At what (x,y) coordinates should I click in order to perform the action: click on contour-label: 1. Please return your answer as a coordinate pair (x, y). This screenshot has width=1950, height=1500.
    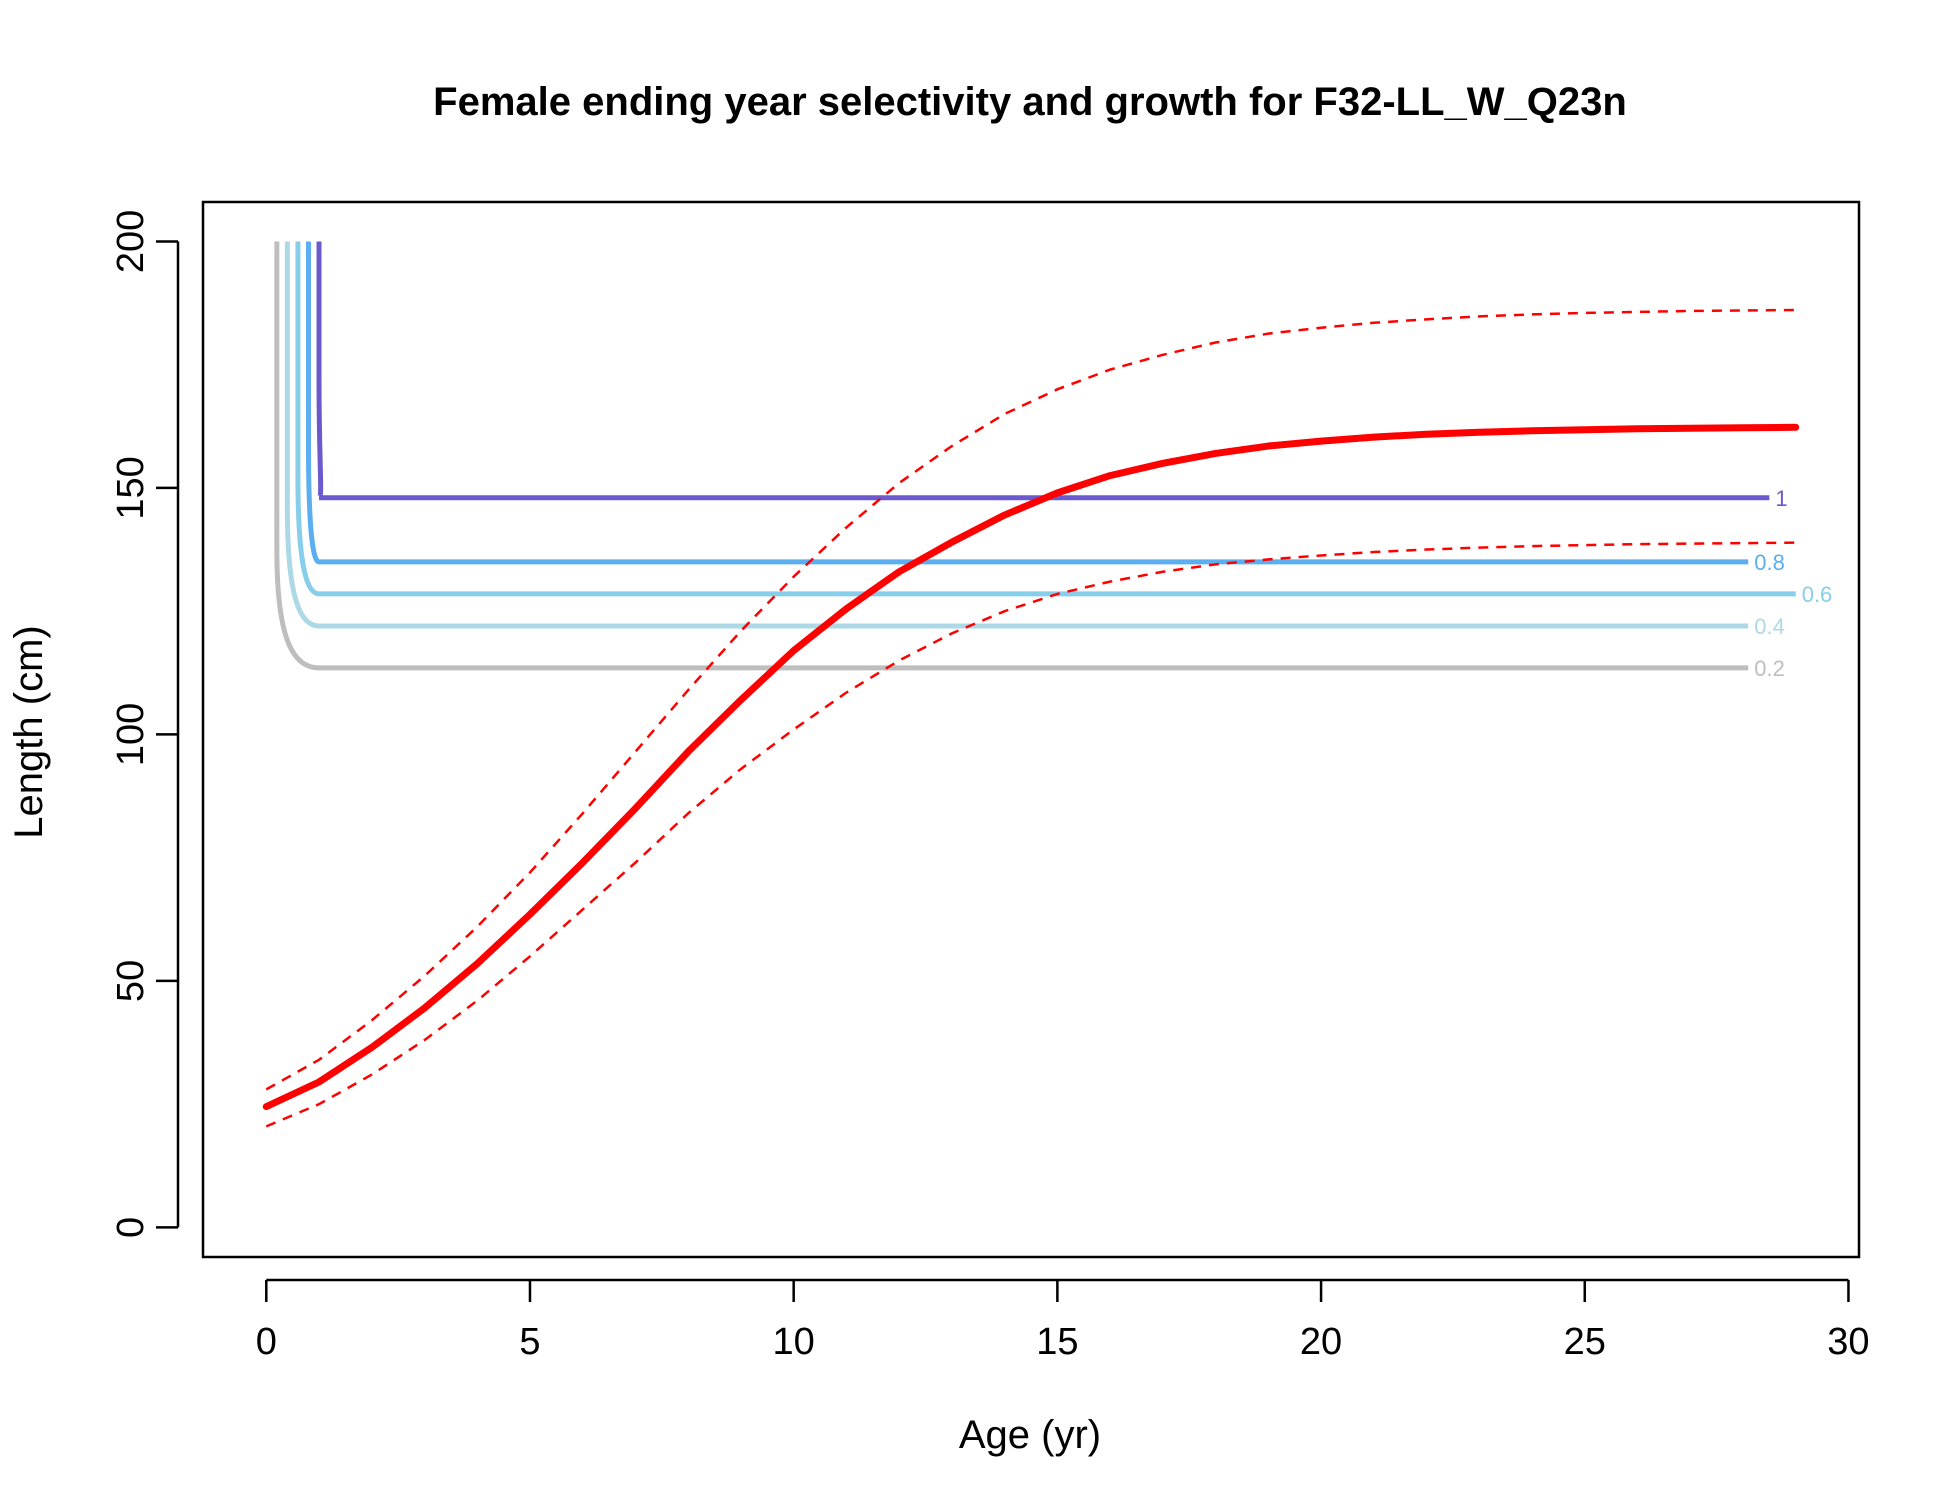
    Looking at the image, I should click on (1781, 498).